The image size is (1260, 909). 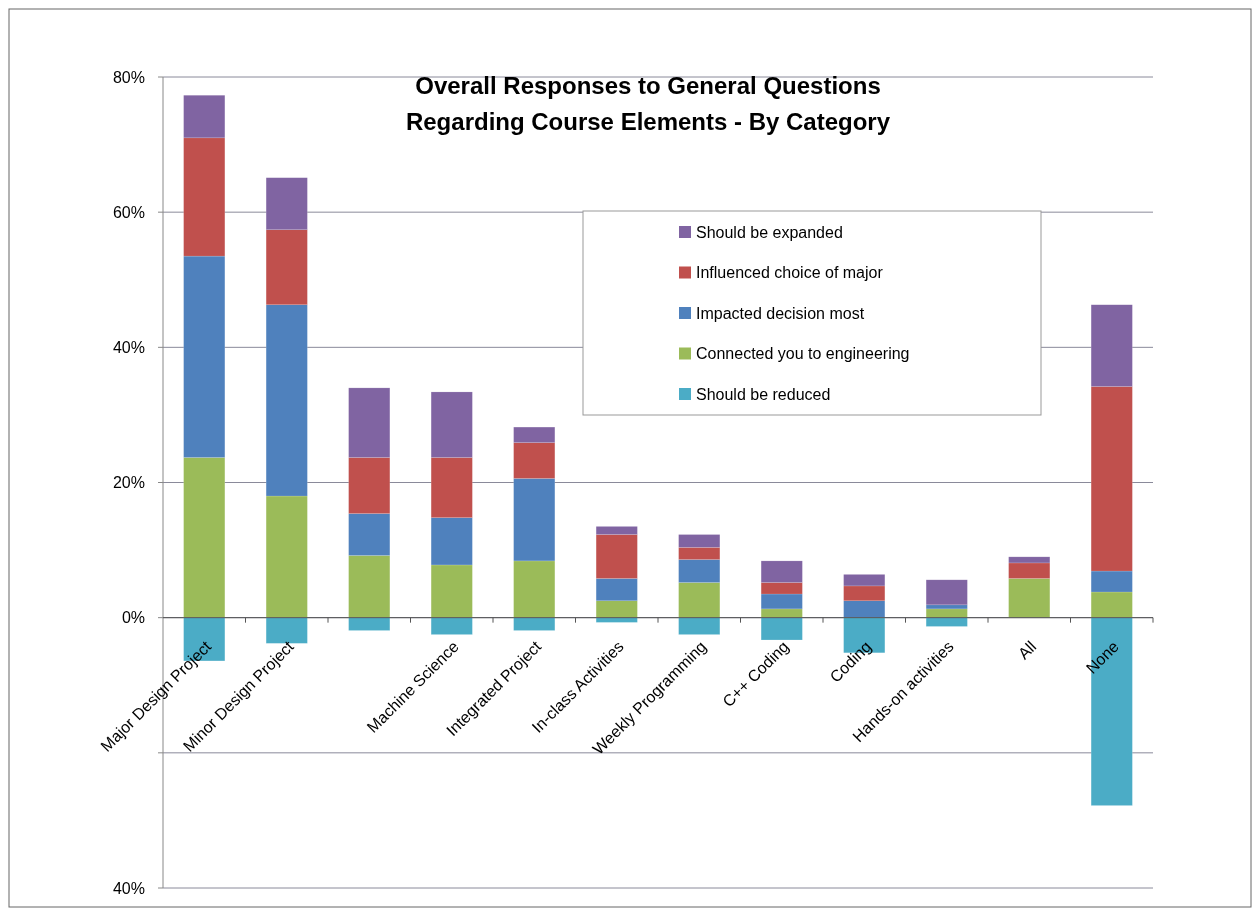 I want to click on x-tick-label: All, so click(x=1027, y=650).